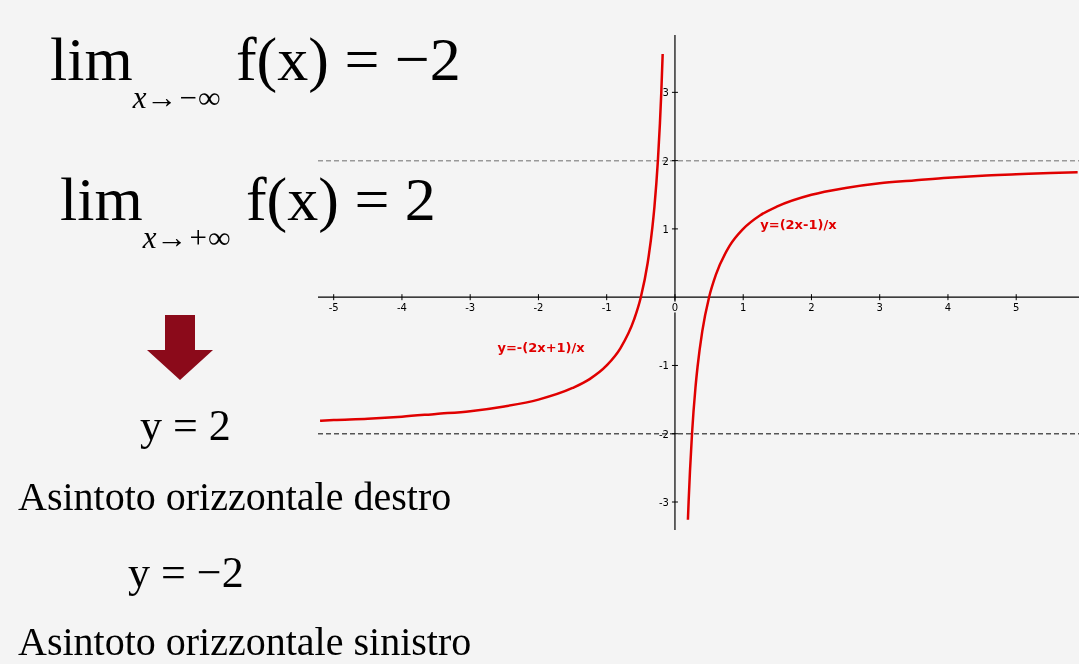 Image resolution: width=1079 pixels, height=664 pixels. What do you see at coordinates (541, 347) in the screenshot?
I see `series-label: y=-(2x+1)/x` at bounding box center [541, 347].